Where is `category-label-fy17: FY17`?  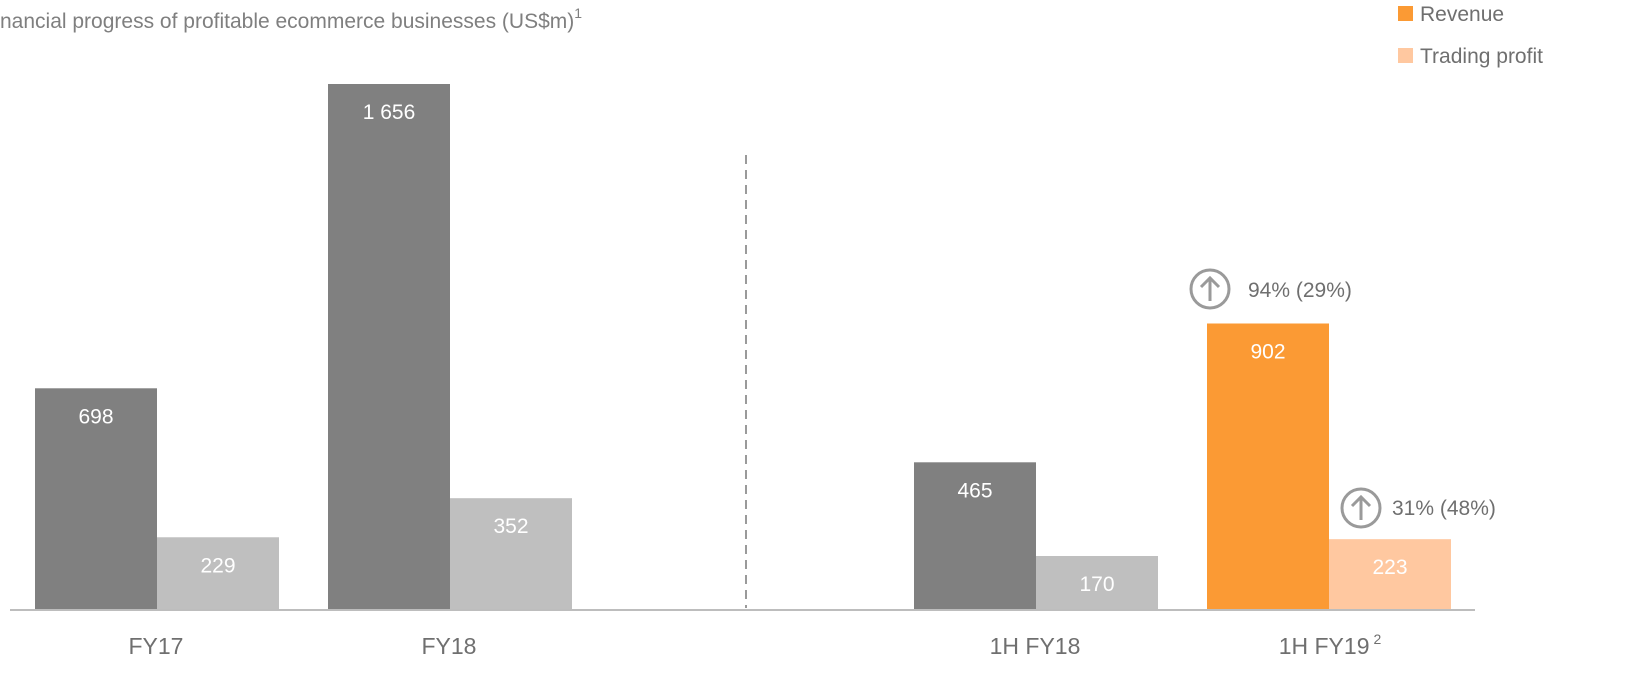 category-label-fy17: FY17 is located at coordinates (156, 646).